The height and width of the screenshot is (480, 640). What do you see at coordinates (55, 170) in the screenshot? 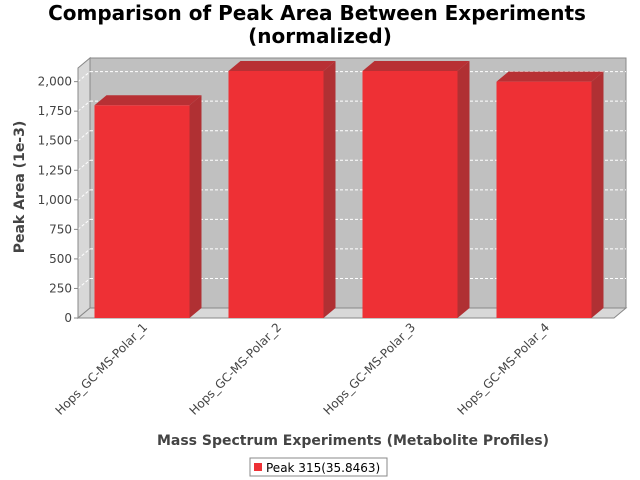
I see `y-tick-label: 1,250` at bounding box center [55, 170].